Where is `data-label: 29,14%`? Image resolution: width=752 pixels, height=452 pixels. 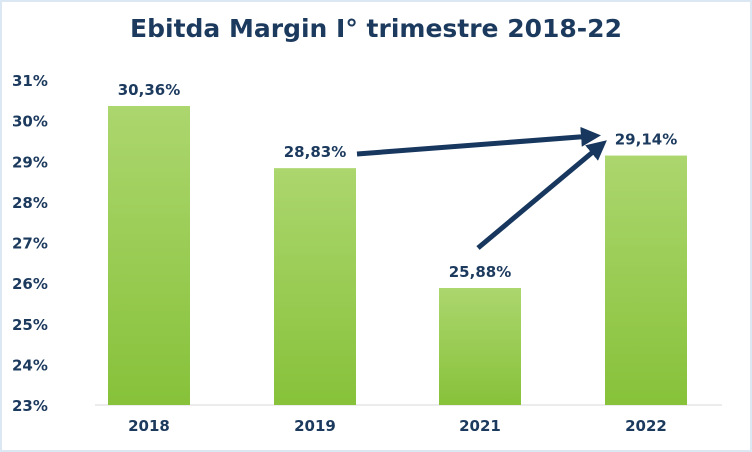 data-label: 29,14% is located at coordinates (646, 140).